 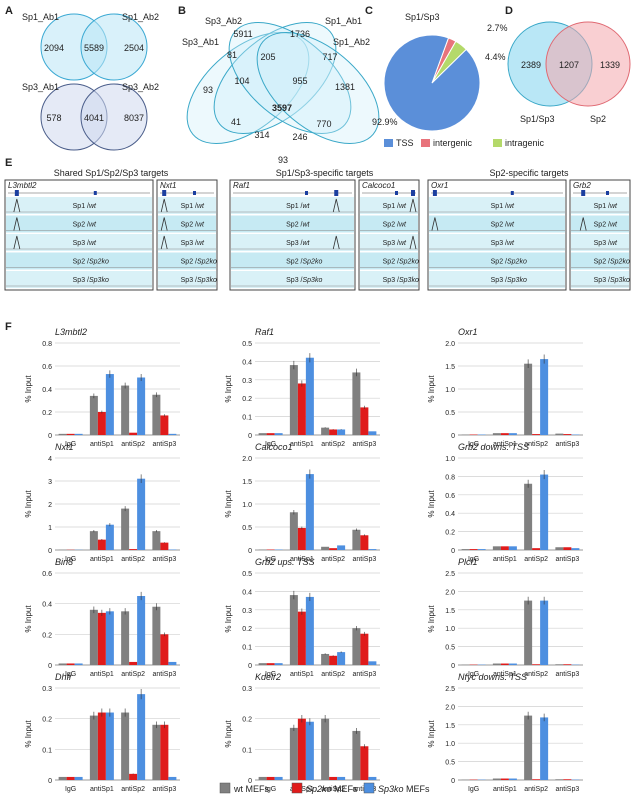 What do you see at coordinates (94, 118) in the screenshot?
I see `venn-sp3-overlap-count: 4041` at bounding box center [94, 118].